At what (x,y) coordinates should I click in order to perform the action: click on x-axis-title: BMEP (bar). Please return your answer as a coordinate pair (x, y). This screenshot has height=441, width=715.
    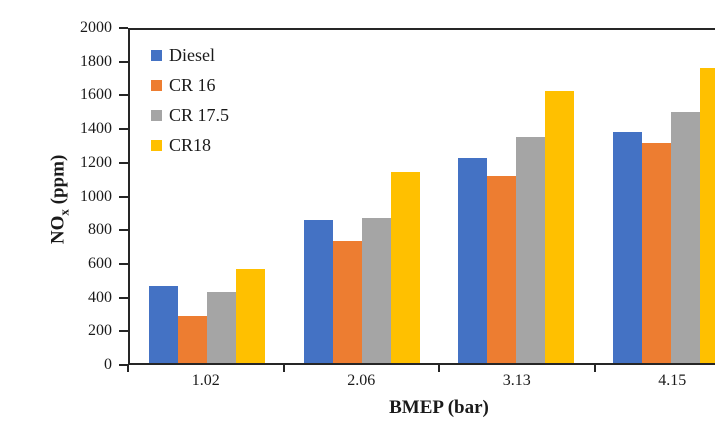
    Looking at the image, I should click on (421, 408).